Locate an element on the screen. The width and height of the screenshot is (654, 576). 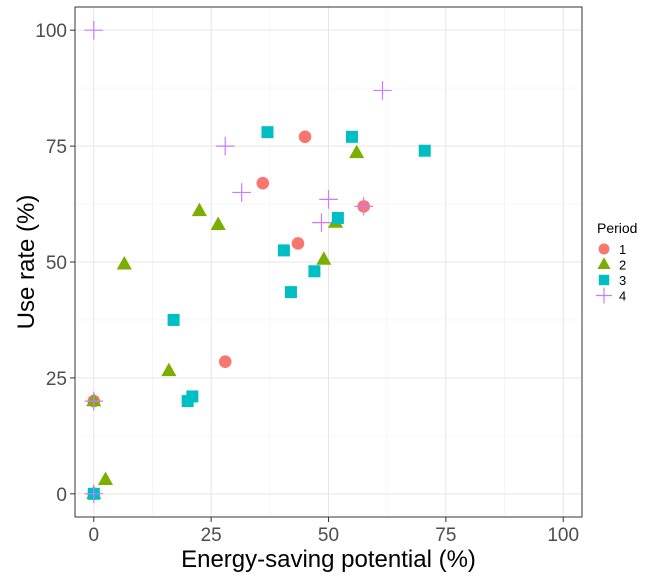
y-tick-label: 50 is located at coordinates (56, 263).